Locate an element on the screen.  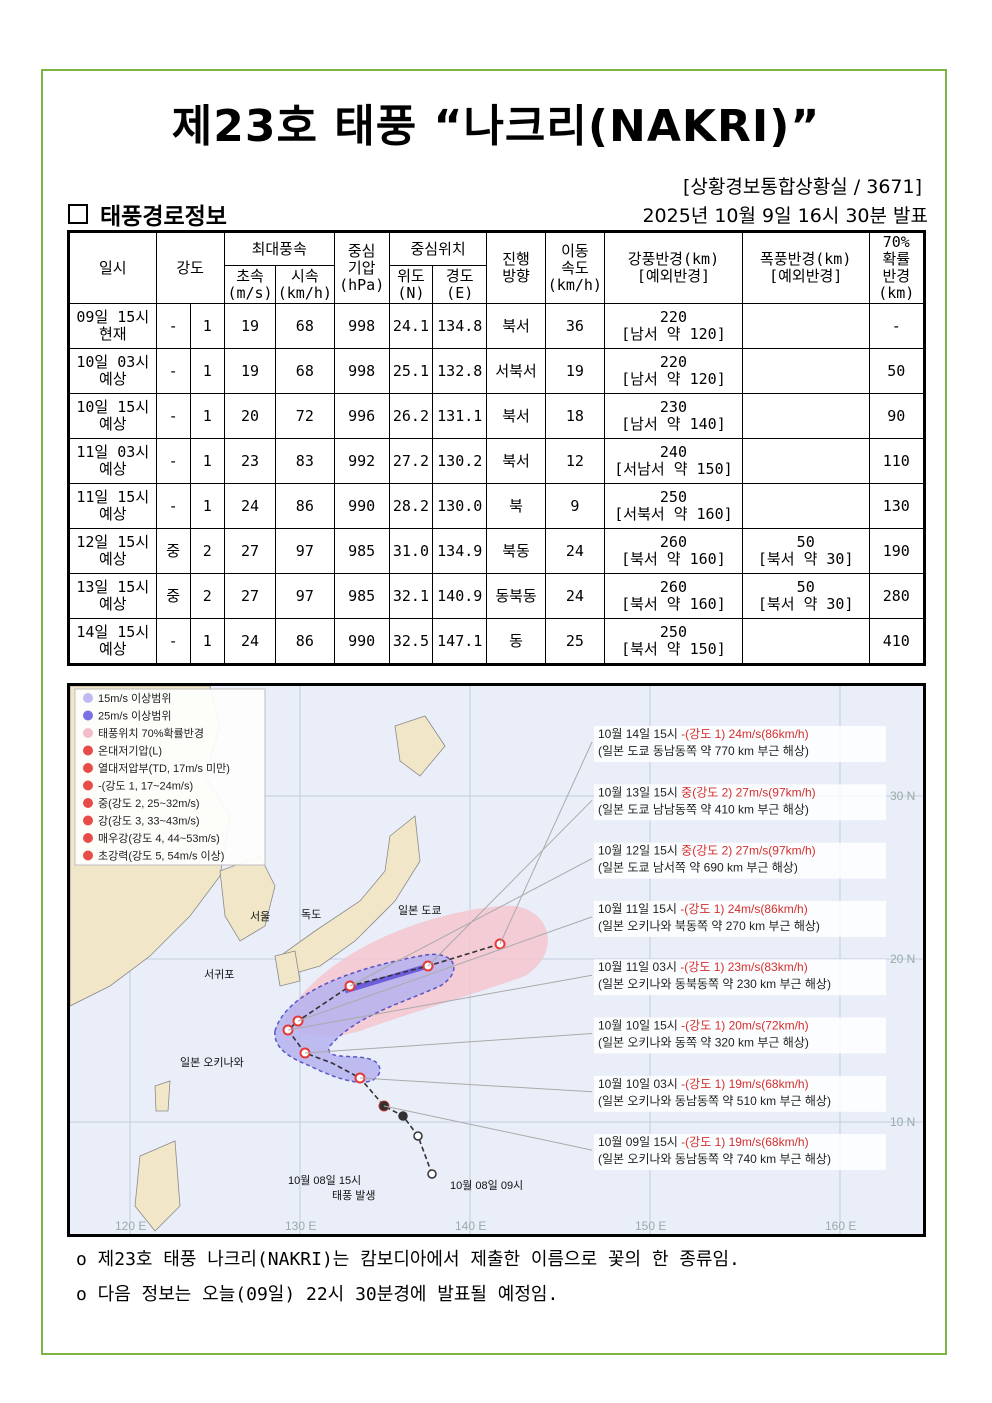
cell-lon: 132.8 is located at coordinates (460, 371).